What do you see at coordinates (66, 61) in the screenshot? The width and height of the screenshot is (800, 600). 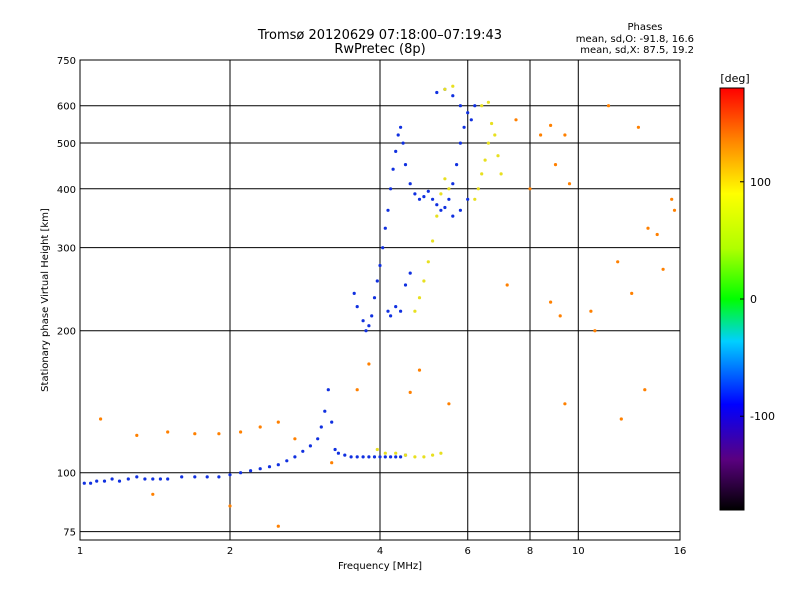 I see `y-tick-label: 750` at bounding box center [66, 61].